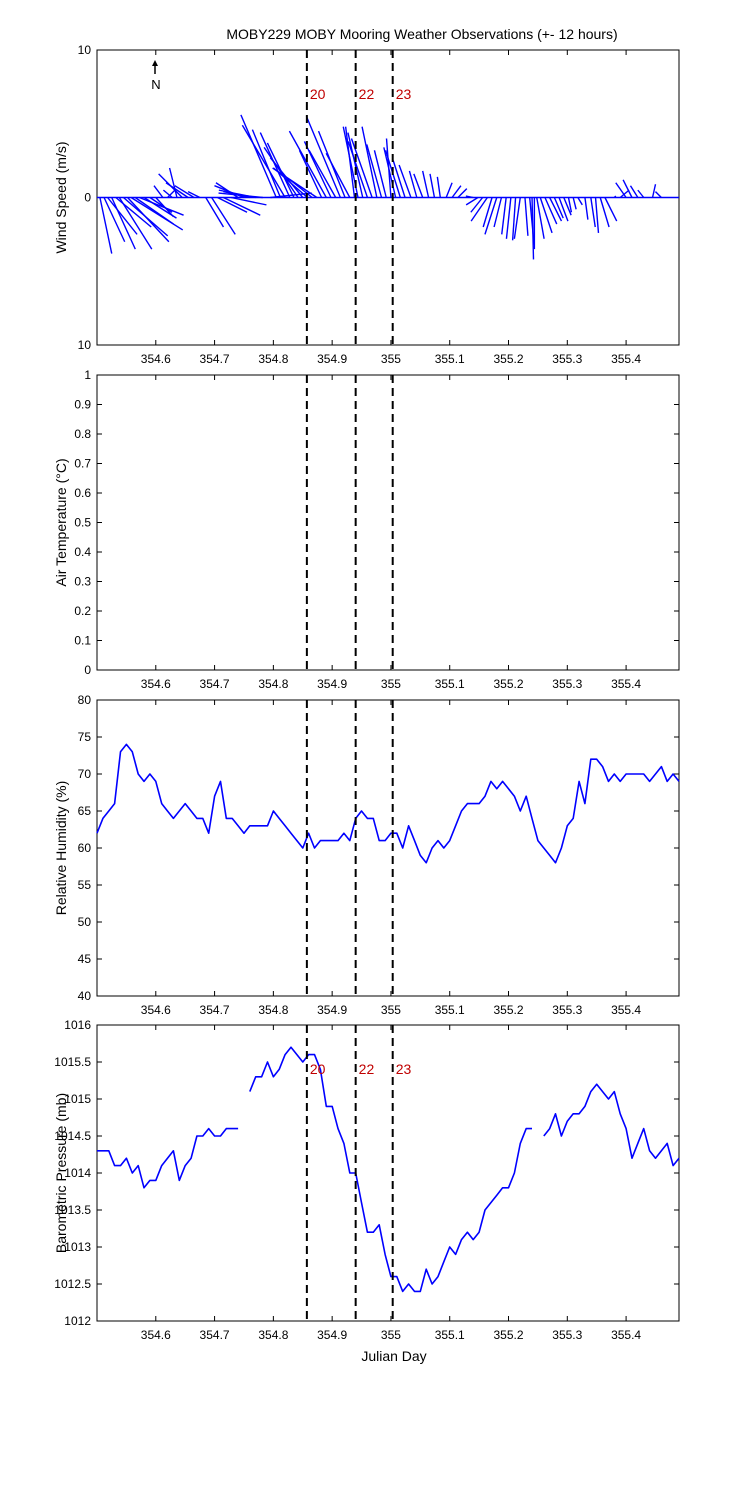 The width and height of the screenshot is (750, 1500). I want to click on relative-humidity-y-axis-label: Relative Humidity (%), so click(61, 848).